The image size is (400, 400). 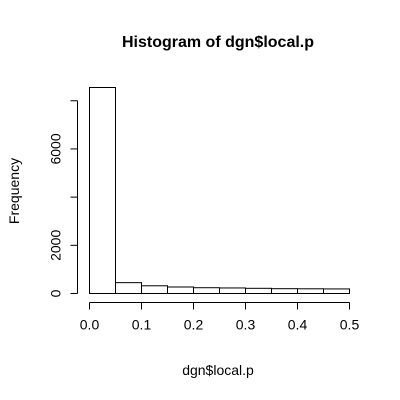 I want to click on x-axis-label: dgn$local.p, so click(x=218, y=370).